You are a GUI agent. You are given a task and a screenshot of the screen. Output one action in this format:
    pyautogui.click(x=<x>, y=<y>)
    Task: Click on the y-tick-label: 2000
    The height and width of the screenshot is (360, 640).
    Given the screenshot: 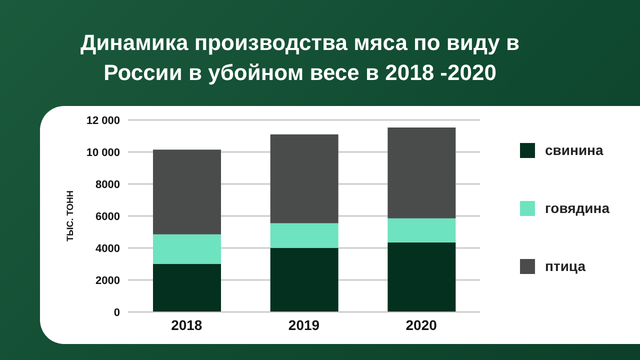 What is the action you would take?
    pyautogui.click(x=108, y=280)
    